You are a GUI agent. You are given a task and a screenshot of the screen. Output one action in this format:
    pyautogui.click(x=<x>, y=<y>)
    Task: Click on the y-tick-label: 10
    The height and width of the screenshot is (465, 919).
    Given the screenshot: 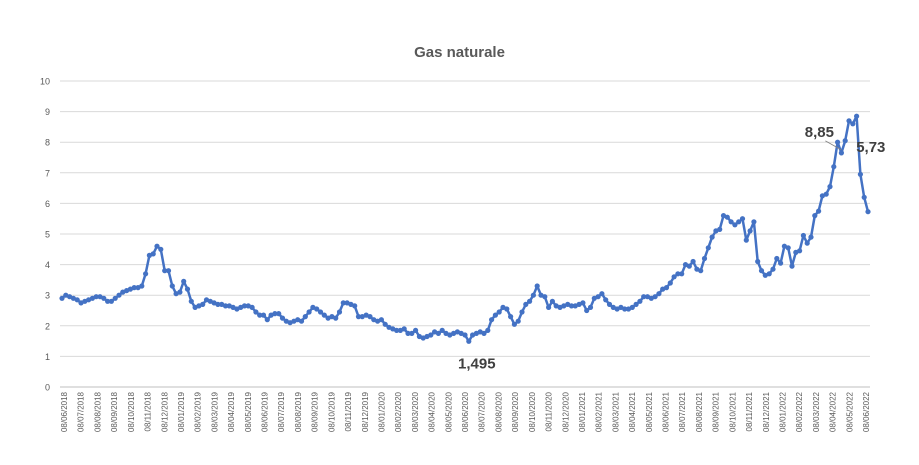 What is the action you would take?
    pyautogui.click(x=45, y=82)
    